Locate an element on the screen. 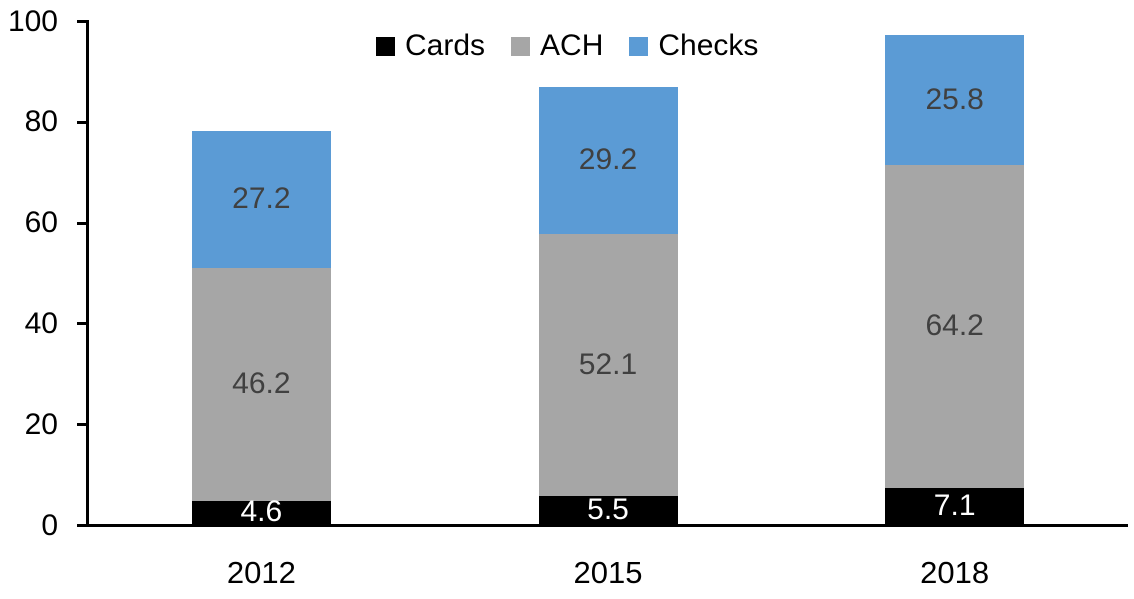  segment-checks-2018: 25.8 is located at coordinates (955, 99).